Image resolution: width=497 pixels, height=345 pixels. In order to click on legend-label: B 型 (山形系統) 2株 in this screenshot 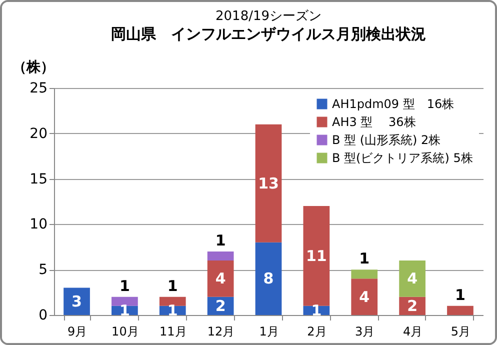, I will do `click(386, 140)`.